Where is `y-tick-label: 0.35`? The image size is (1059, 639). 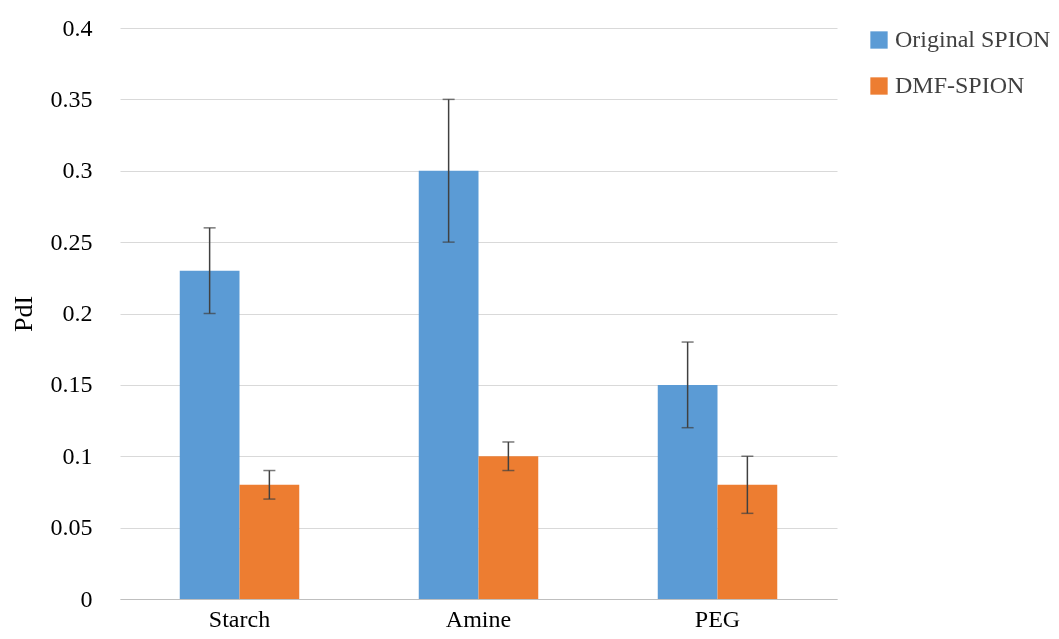 y-tick-label: 0.35 is located at coordinates (71, 98).